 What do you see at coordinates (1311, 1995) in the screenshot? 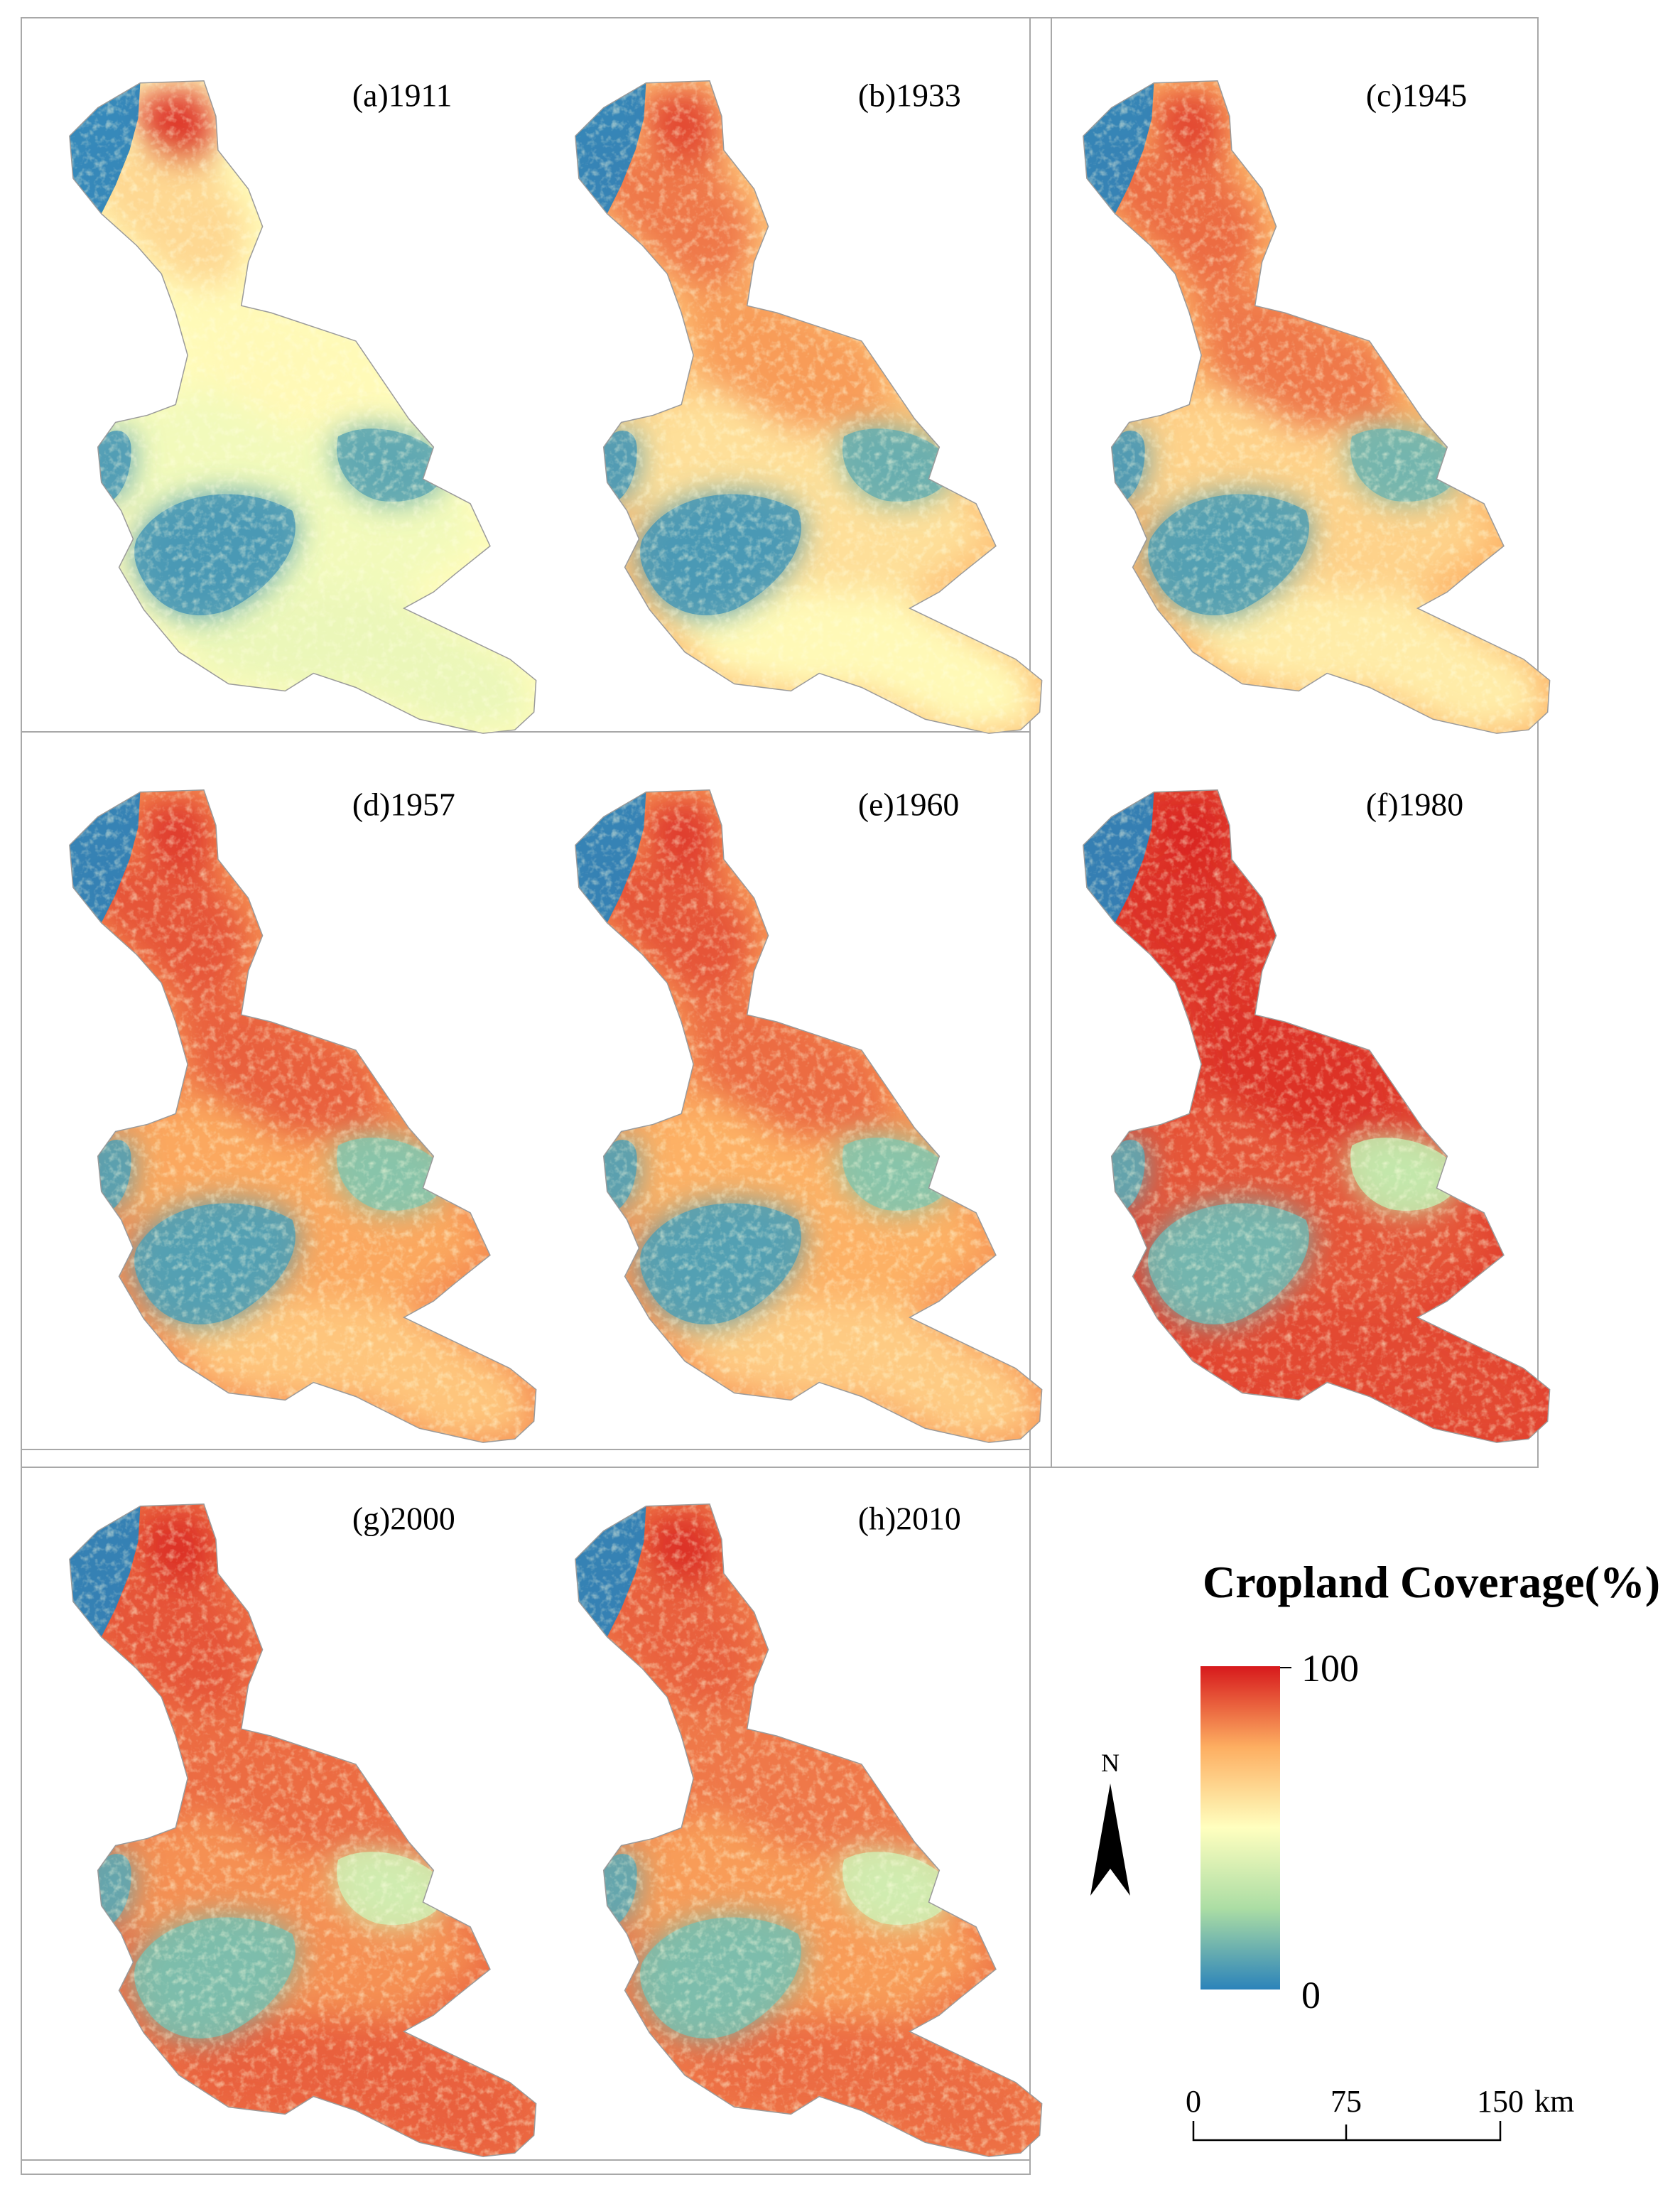
I see `legend-min-label: 0` at bounding box center [1311, 1995].